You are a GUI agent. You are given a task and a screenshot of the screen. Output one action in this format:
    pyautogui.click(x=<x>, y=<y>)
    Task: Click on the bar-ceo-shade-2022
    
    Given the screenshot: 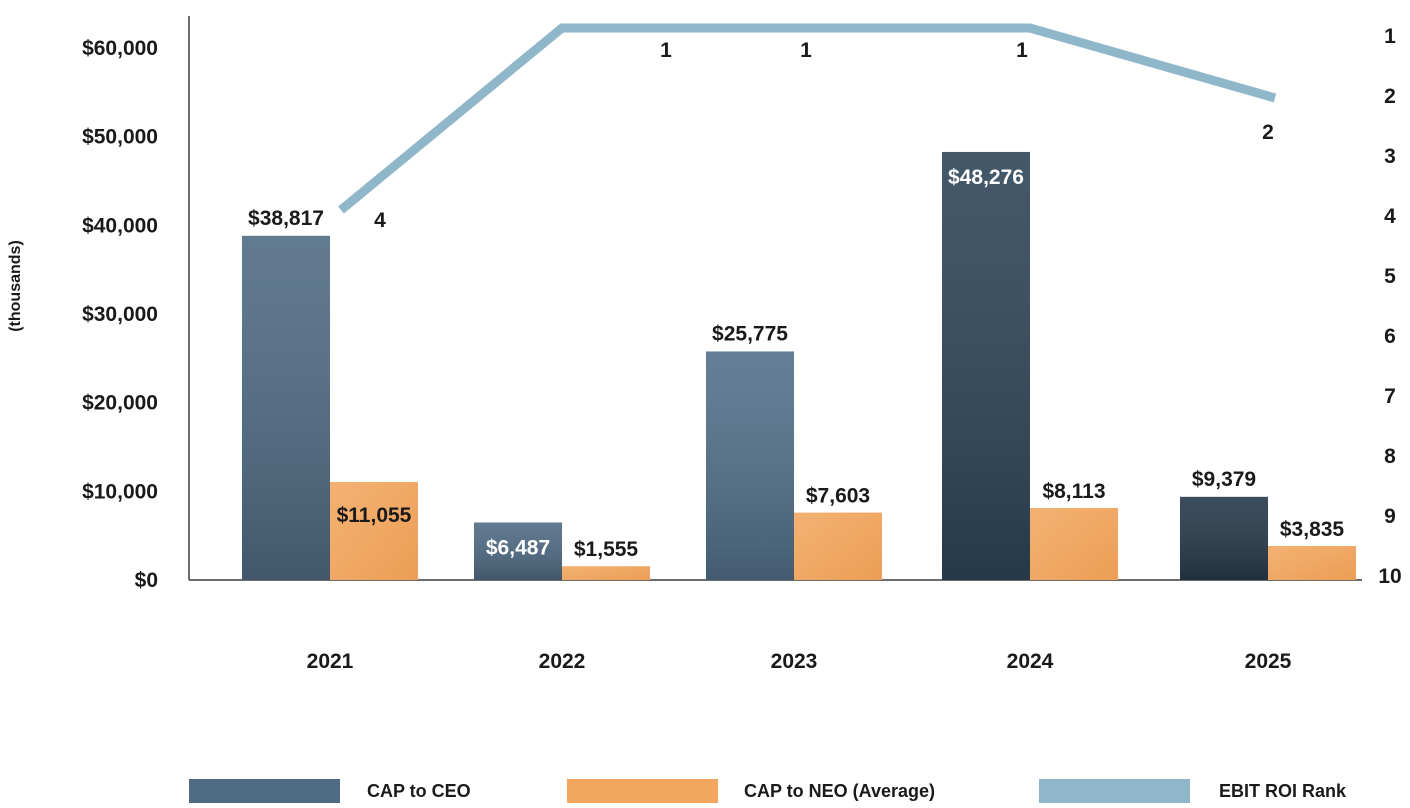 What is the action you would take?
    pyautogui.click(x=518, y=551)
    